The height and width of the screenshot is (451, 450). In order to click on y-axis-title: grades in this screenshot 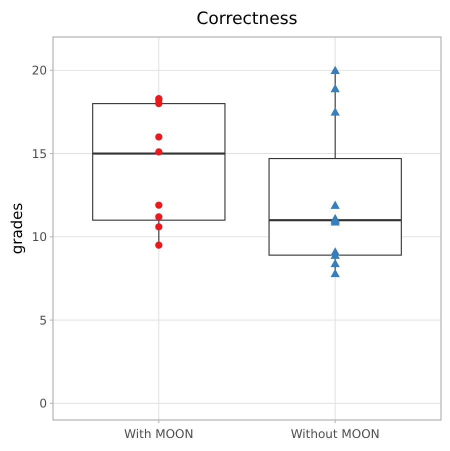, I will do `click(17, 228)`.